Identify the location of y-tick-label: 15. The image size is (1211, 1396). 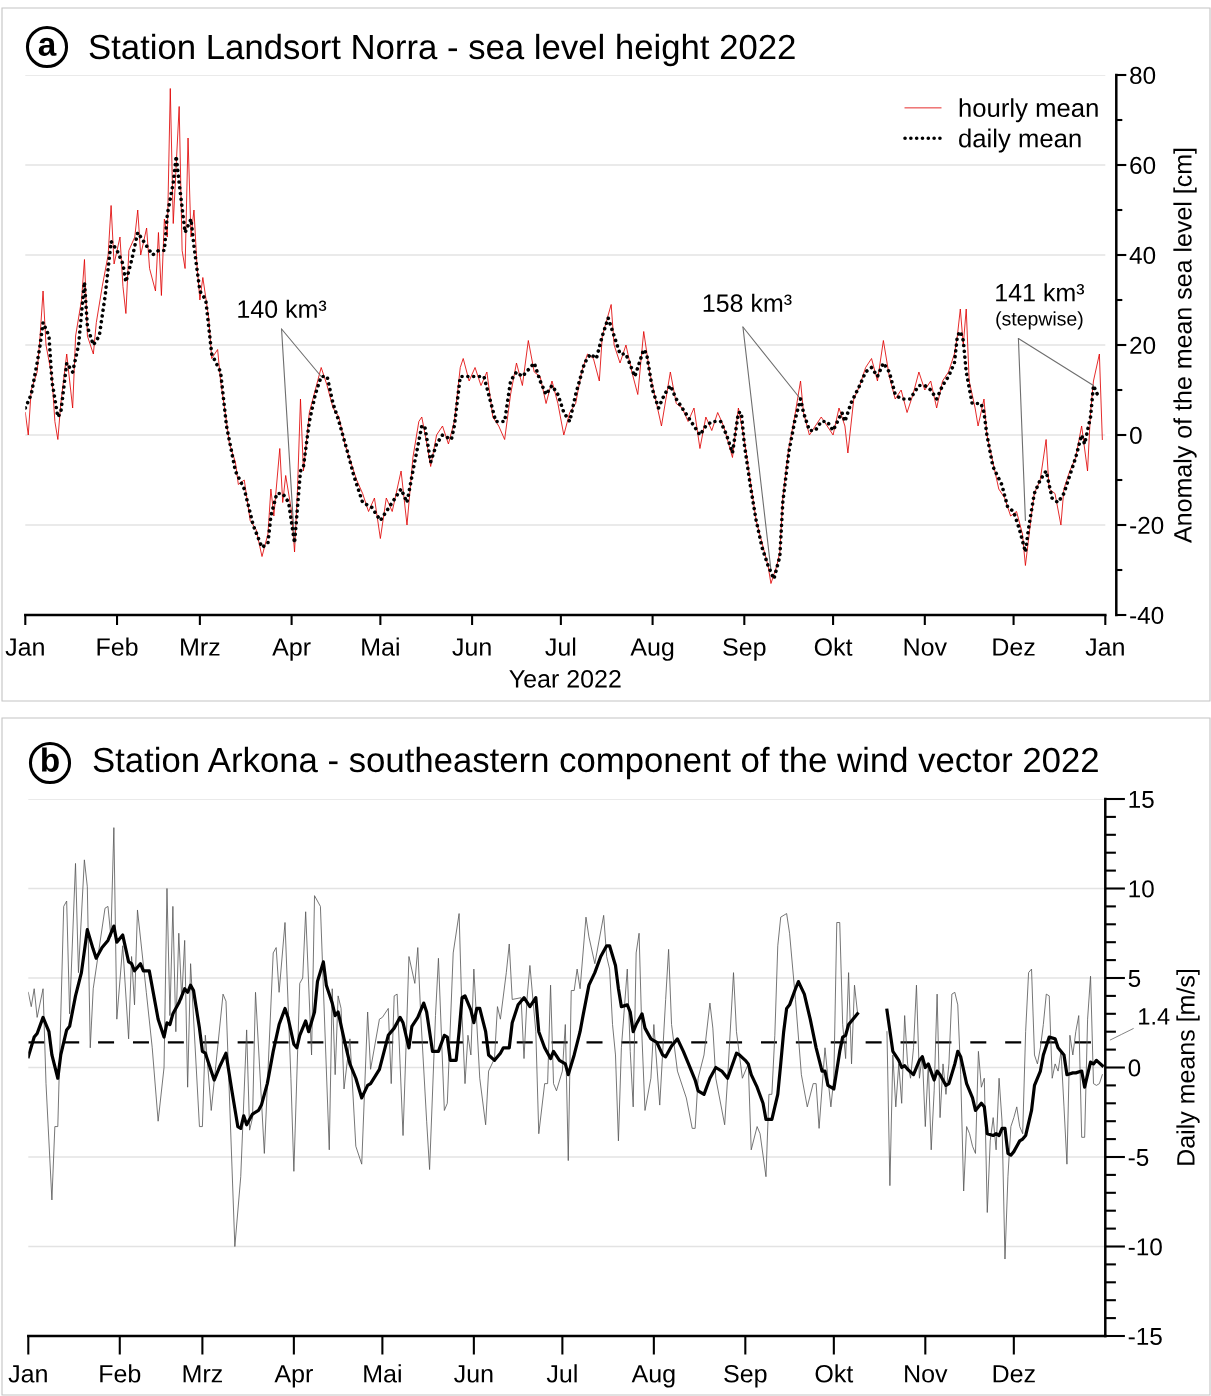
(1141, 800).